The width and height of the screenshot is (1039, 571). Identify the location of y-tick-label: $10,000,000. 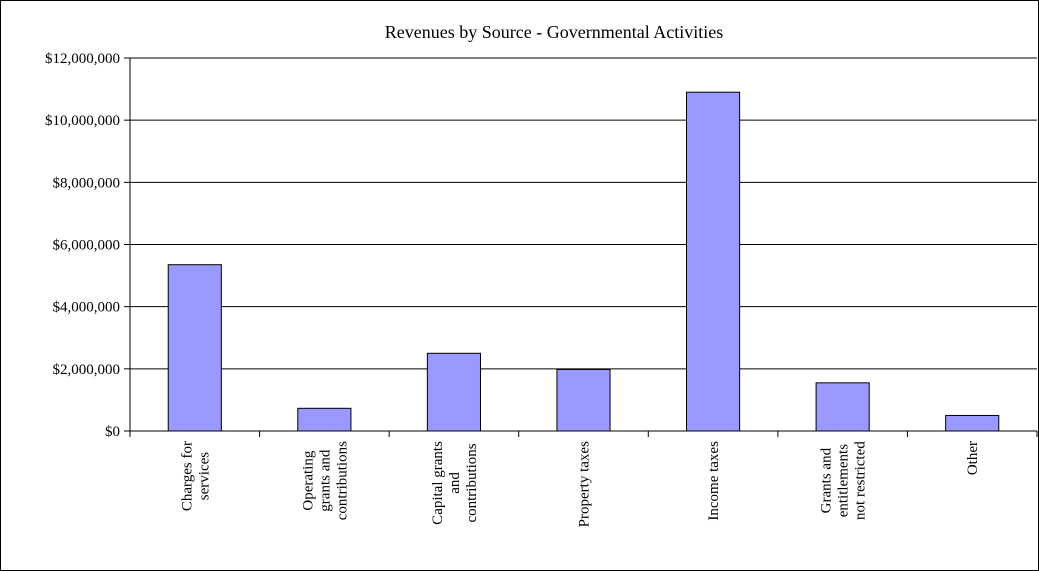
(82, 121).